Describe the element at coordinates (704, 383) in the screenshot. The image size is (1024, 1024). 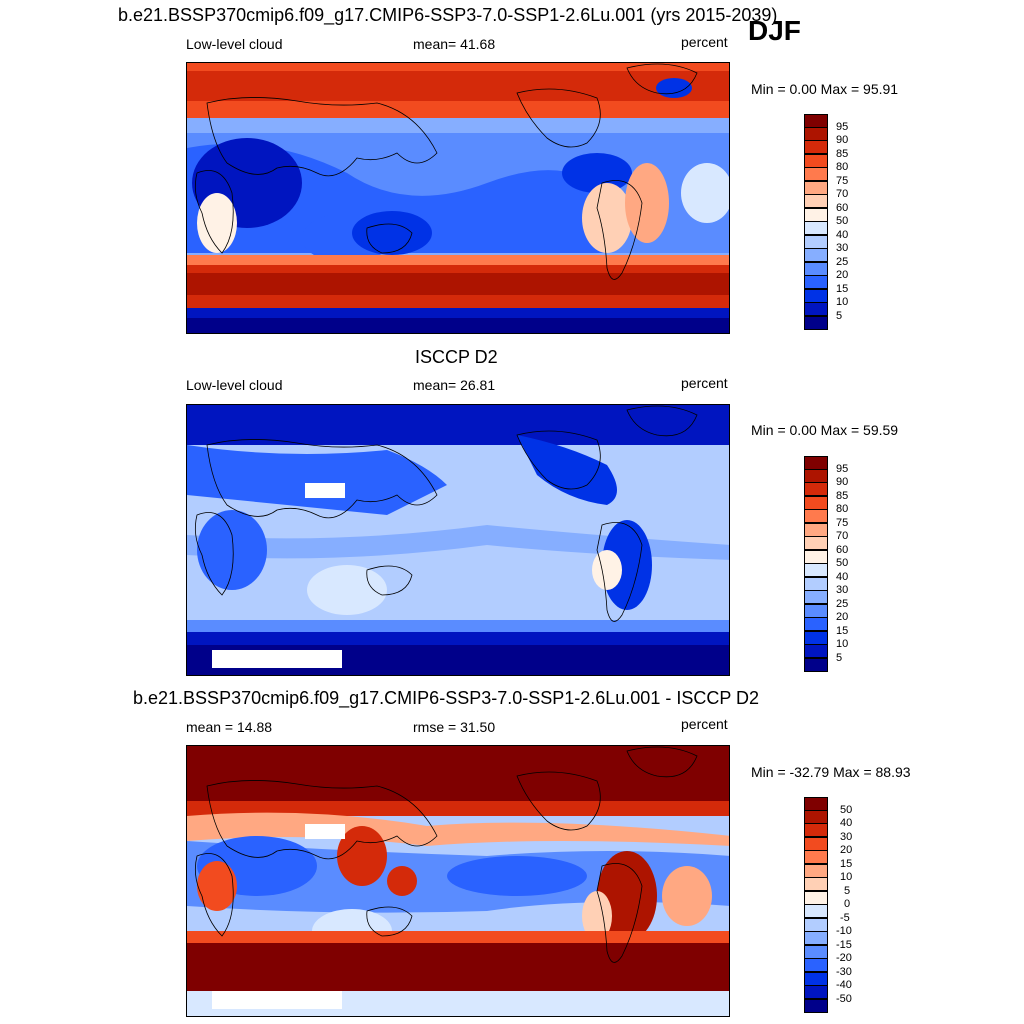
I see `obs-units-label: percent` at that location.